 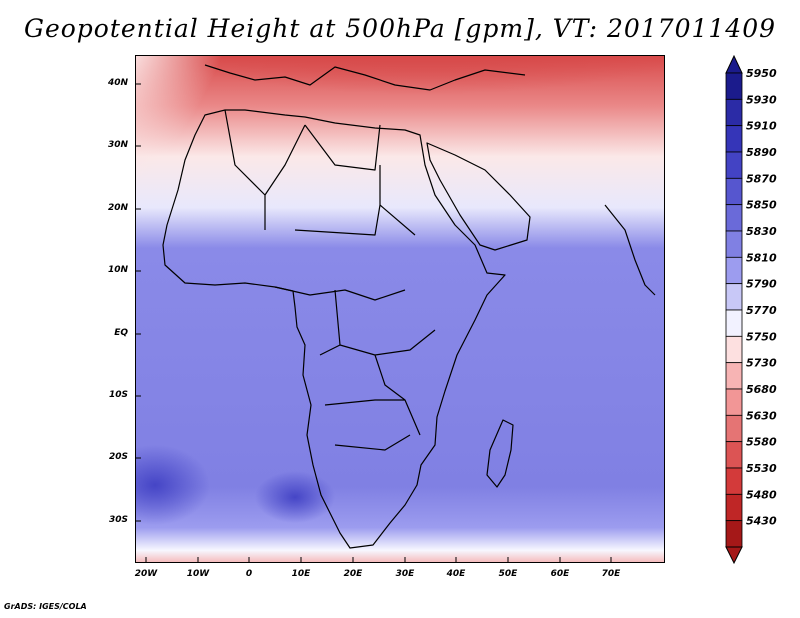 What do you see at coordinates (117, 145) in the screenshot?
I see `y-tick-label: 30N` at bounding box center [117, 145].